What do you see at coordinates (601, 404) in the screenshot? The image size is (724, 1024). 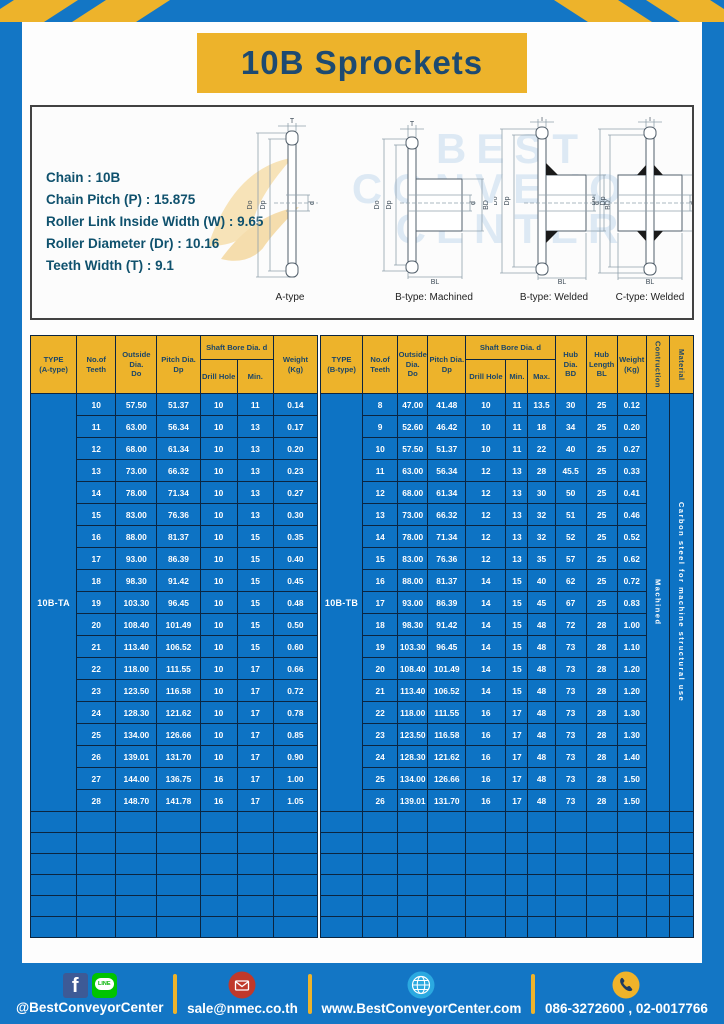 I see `data-cell: 25` at bounding box center [601, 404].